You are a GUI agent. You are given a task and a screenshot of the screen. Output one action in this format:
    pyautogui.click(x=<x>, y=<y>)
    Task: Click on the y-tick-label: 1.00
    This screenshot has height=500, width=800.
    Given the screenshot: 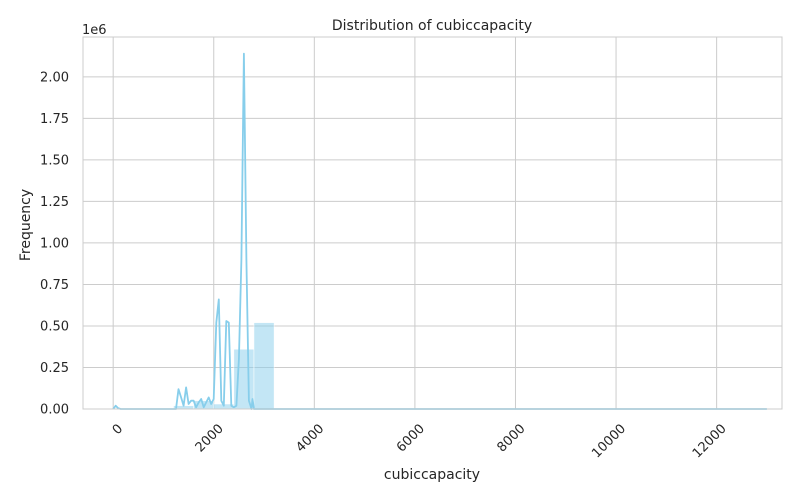 What is the action you would take?
    pyautogui.click(x=54, y=243)
    